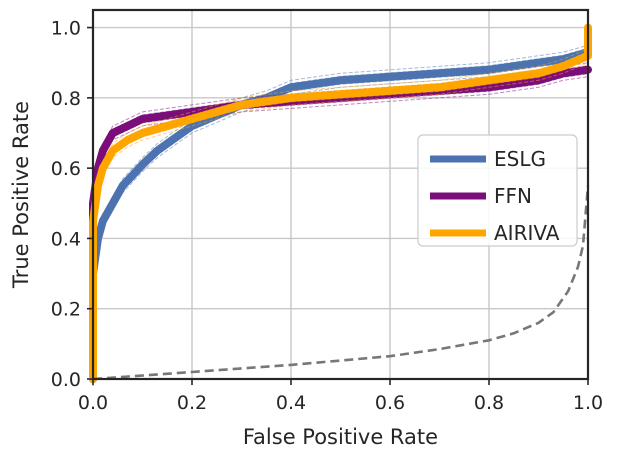  I want to click on y-tick-label: 0.8, so click(66, 99).